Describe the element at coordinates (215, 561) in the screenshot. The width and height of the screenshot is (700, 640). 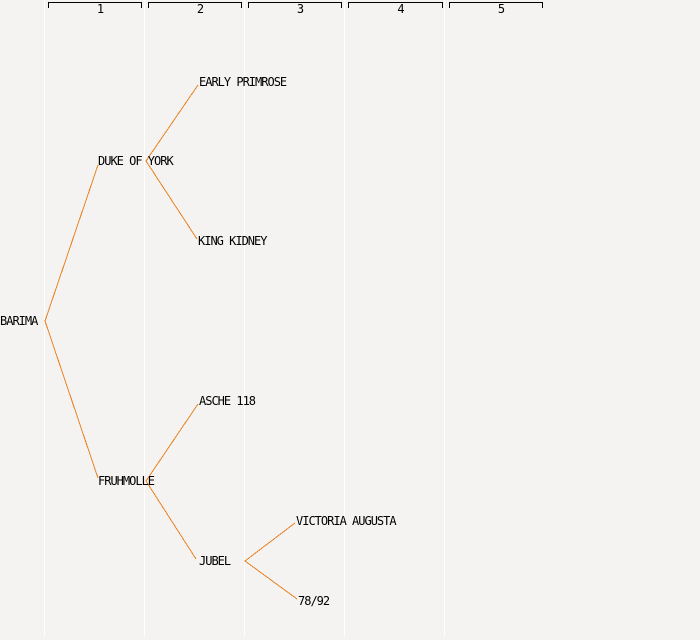
I see `node-jubel: JUBEL` at that location.